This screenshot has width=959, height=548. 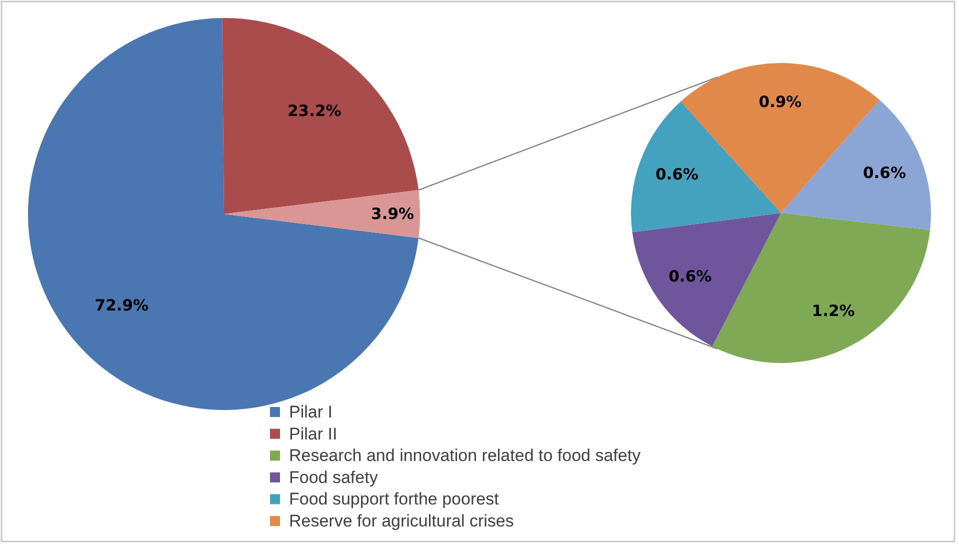 What do you see at coordinates (393, 214) in the screenshot?
I see `data-label: 3.9%` at bounding box center [393, 214].